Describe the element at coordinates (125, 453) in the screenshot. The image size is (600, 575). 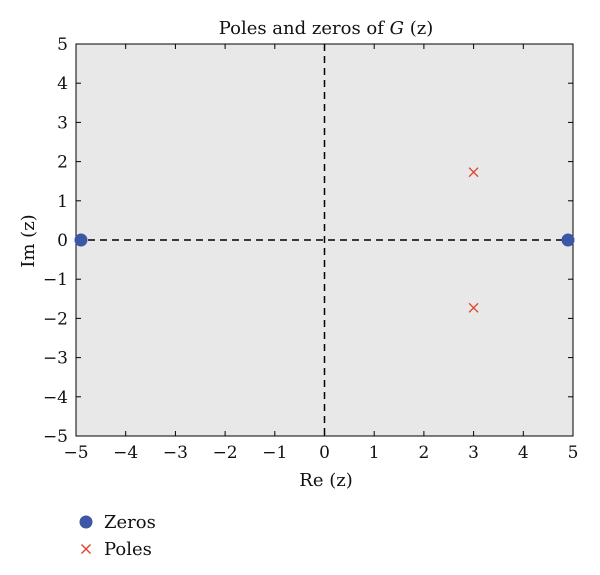
I see `x-tick-label: −4` at that location.